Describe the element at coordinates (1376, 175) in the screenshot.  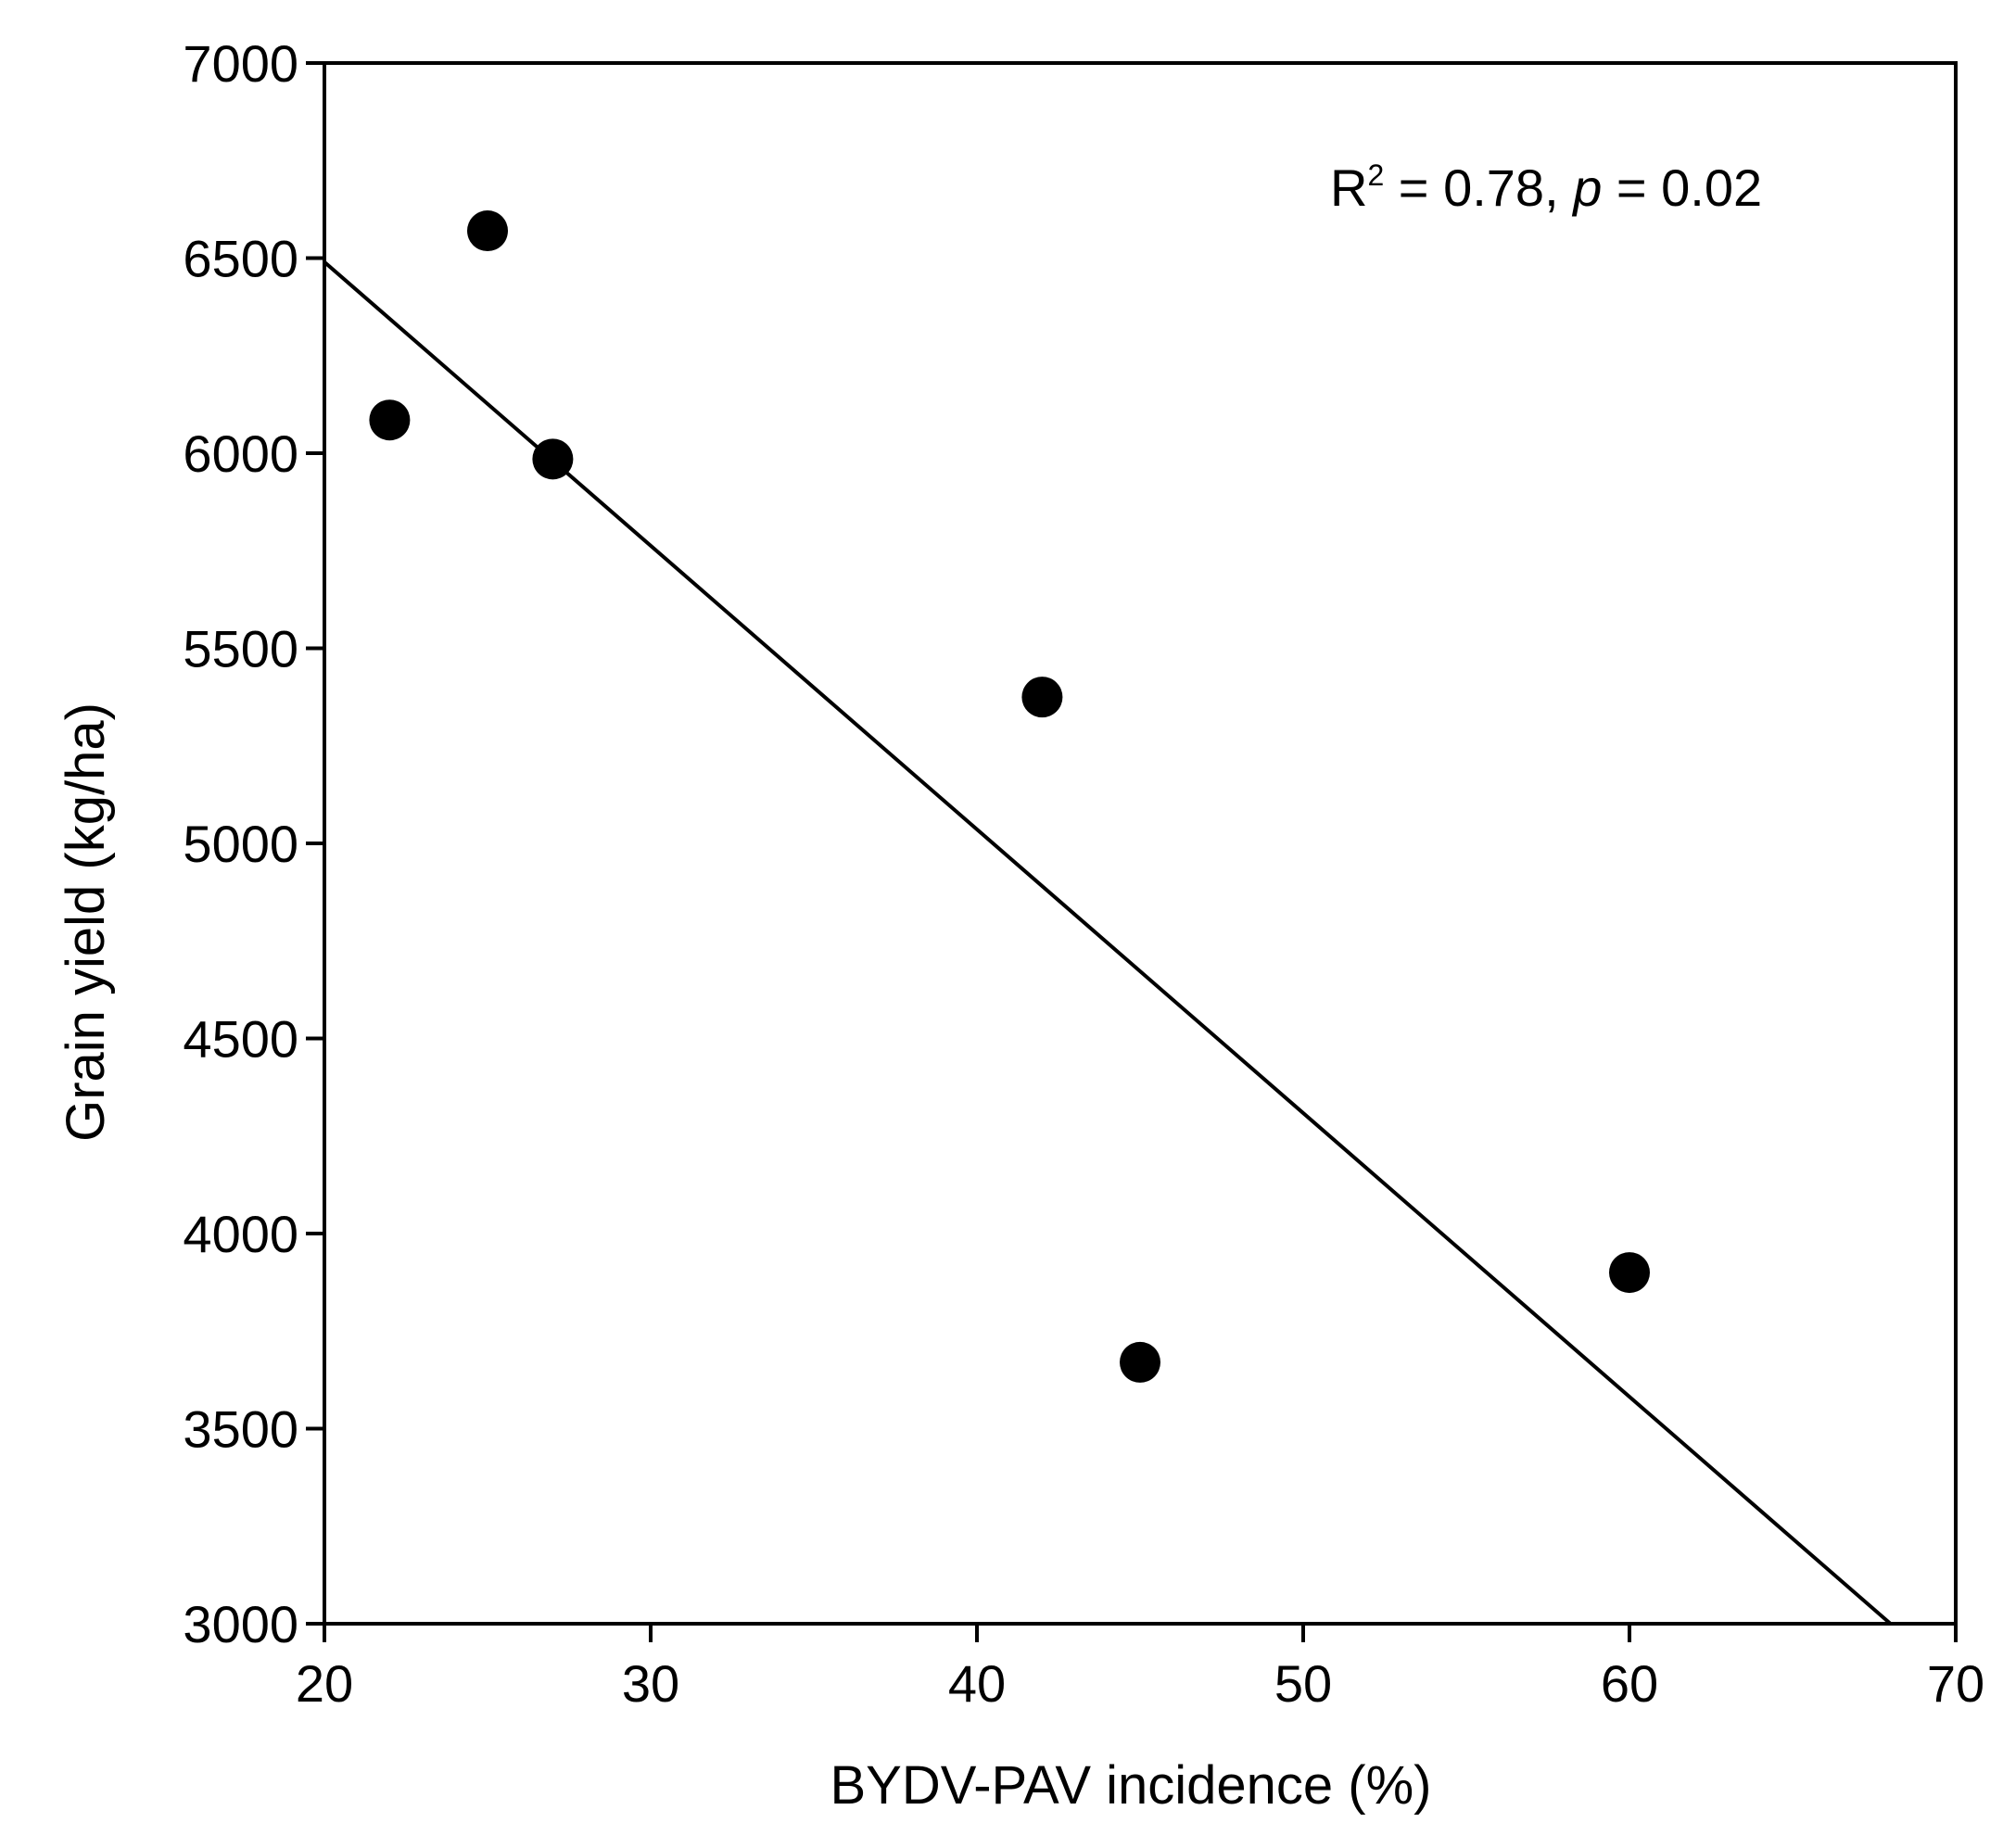
I see `r-superscript: 2` at that location.